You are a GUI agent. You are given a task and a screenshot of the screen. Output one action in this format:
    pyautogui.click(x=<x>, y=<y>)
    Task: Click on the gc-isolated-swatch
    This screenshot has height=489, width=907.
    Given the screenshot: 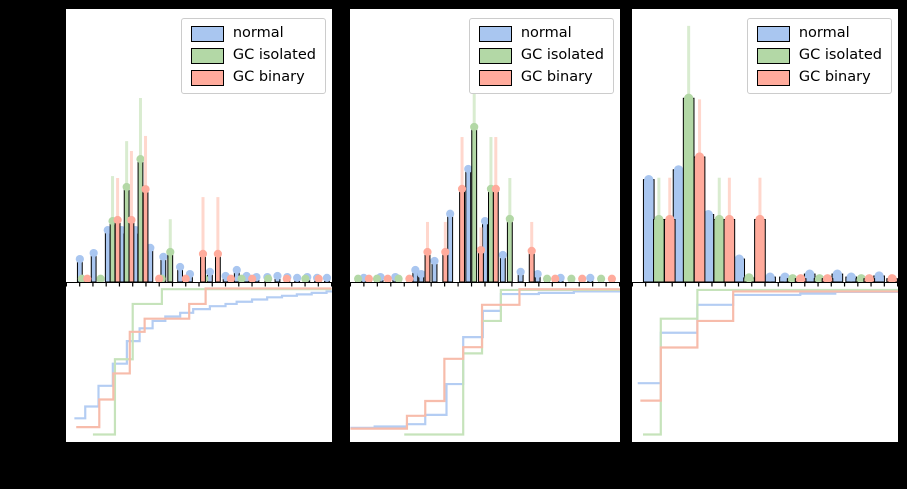 What is the action you would take?
    pyautogui.click(x=773, y=56)
    